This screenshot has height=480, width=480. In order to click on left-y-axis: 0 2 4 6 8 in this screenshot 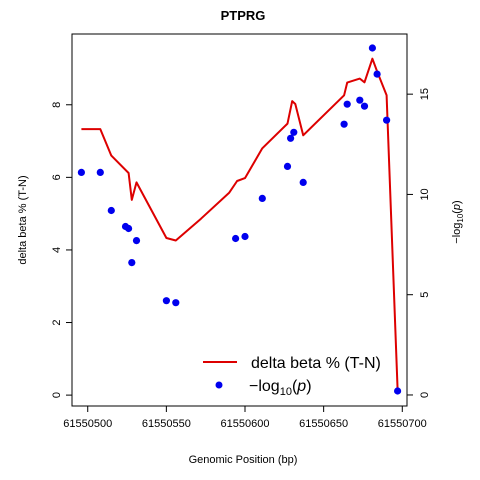, I will do `click(61, 250)`.